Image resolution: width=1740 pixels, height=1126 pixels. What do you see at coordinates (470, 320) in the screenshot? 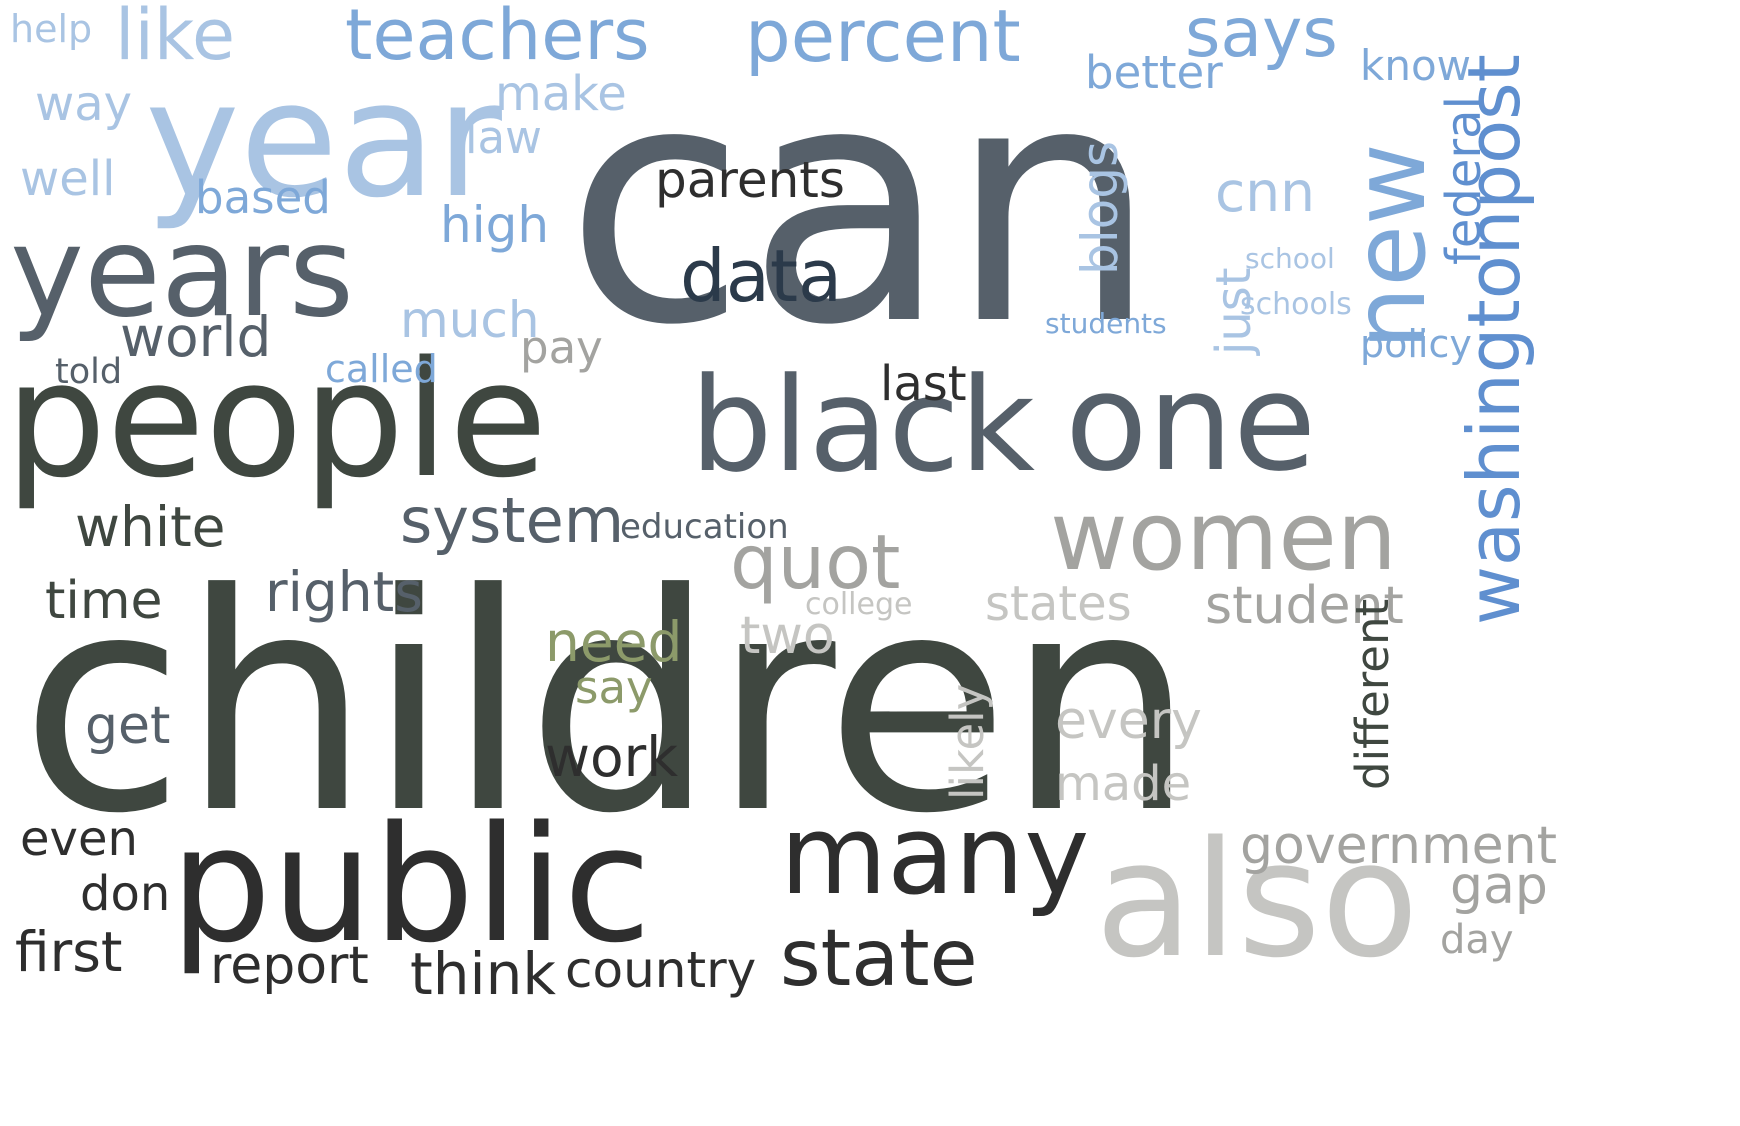
I see `word-much: much` at bounding box center [470, 320].